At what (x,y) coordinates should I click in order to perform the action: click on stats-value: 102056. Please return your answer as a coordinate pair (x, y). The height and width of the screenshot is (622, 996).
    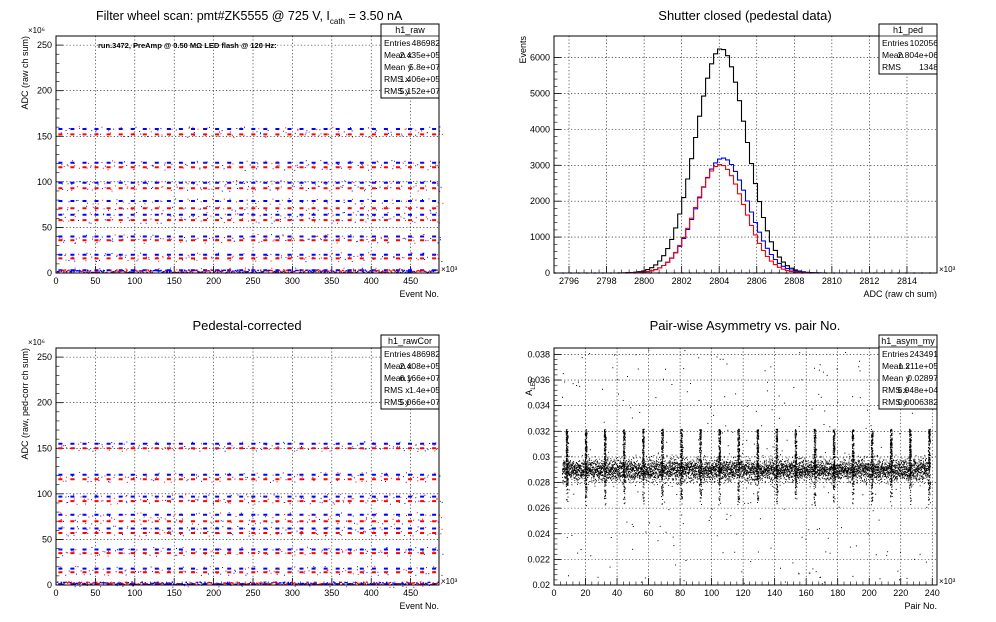
    Looking at the image, I should click on (924, 43).